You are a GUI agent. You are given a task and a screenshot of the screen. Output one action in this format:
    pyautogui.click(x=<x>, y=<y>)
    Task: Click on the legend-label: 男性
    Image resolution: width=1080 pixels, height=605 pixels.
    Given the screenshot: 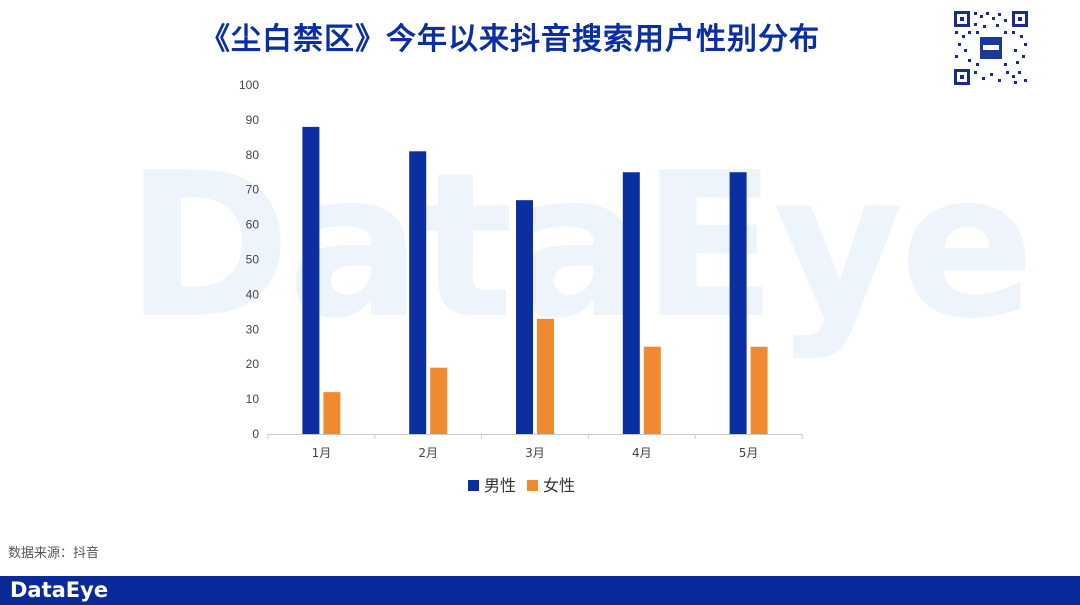 What is the action you would take?
    pyautogui.click(x=500, y=485)
    